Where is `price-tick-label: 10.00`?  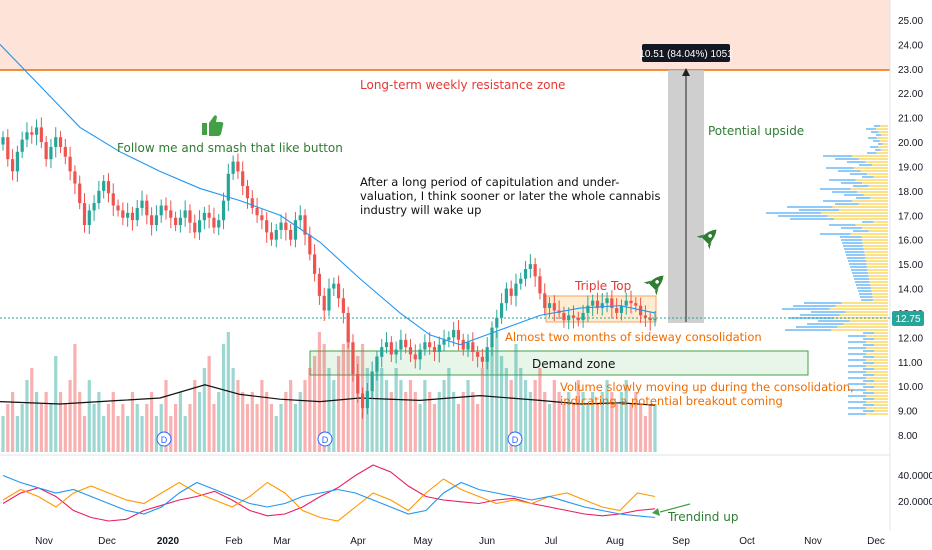 price-tick-label: 10.00 is located at coordinates (910, 387).